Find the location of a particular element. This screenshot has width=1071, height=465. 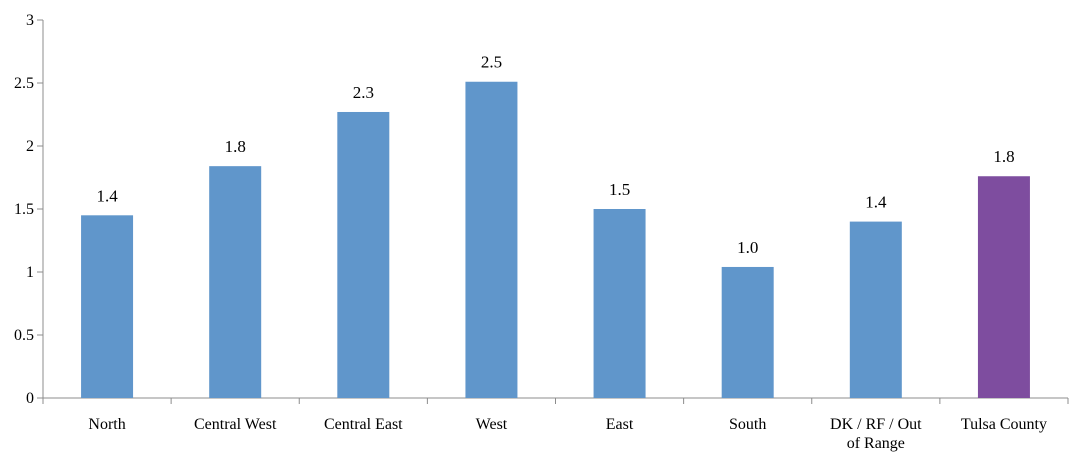

category-label-line: West is located at coordinates (492, 424).